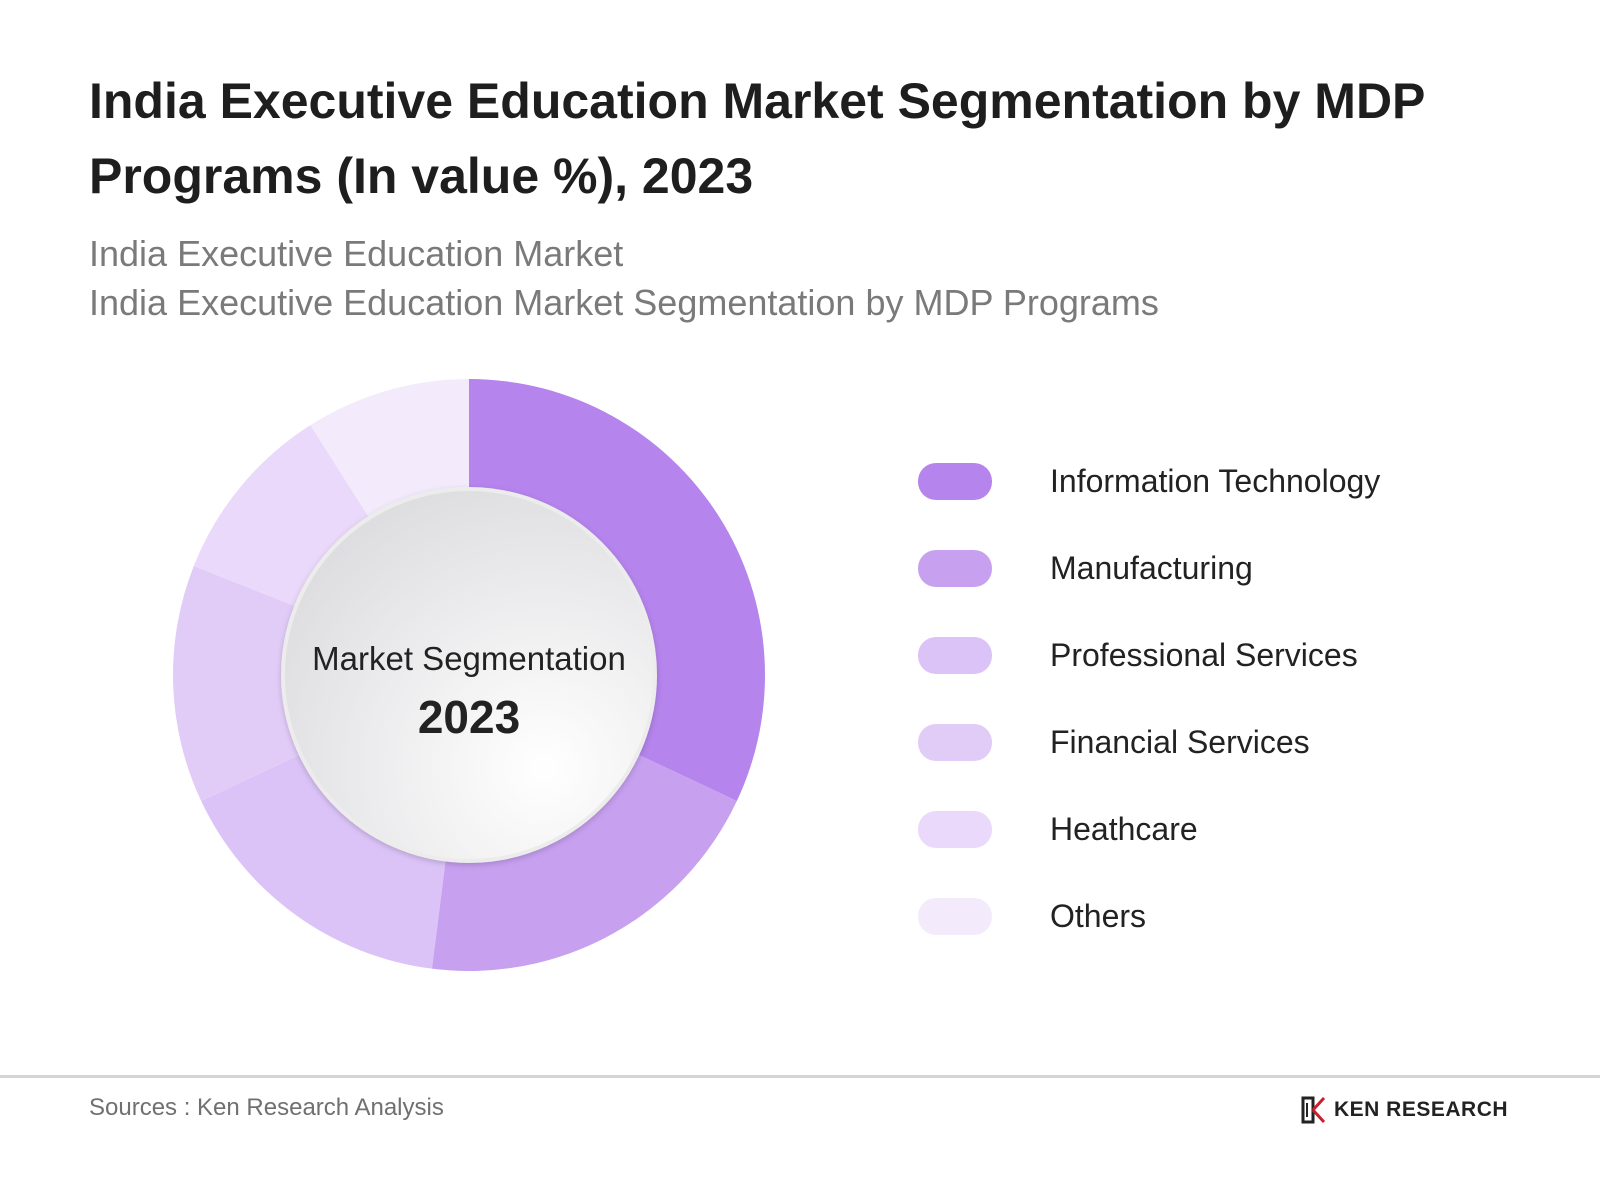 This screenshot has height=1200, width=1600. I want to click on legend-label-manufacturing: Manufacturing, so click(1151, 568).